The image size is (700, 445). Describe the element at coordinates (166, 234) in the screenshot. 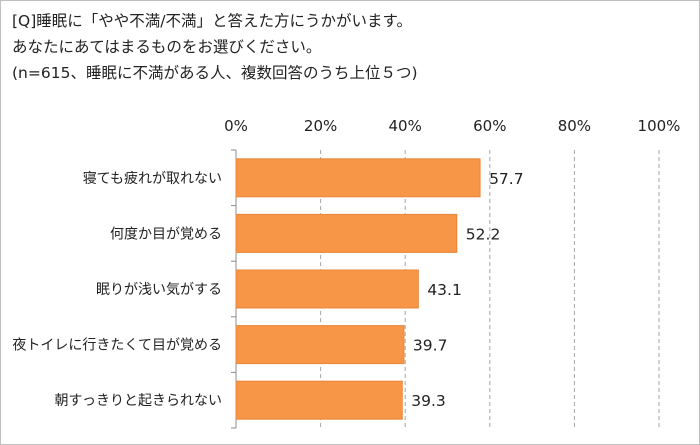

I see `category-label: 何度か目が覚める` at that location.